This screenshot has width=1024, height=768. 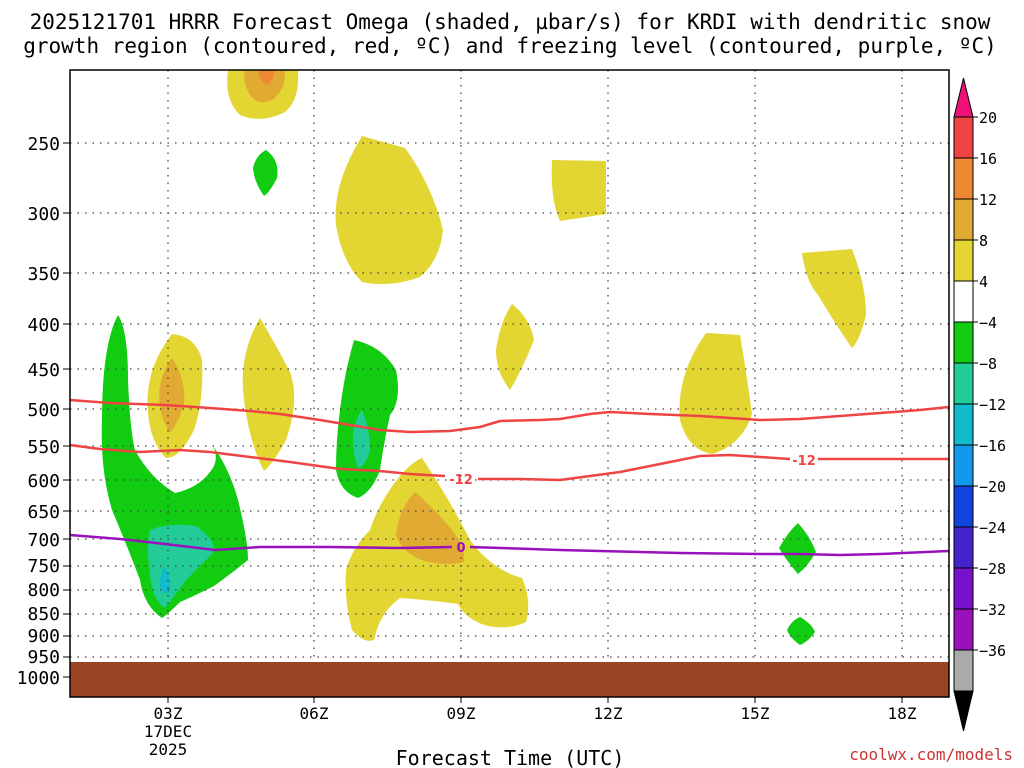 I want to click on x-tick-label: 09Z, so click(x=461, y=713).